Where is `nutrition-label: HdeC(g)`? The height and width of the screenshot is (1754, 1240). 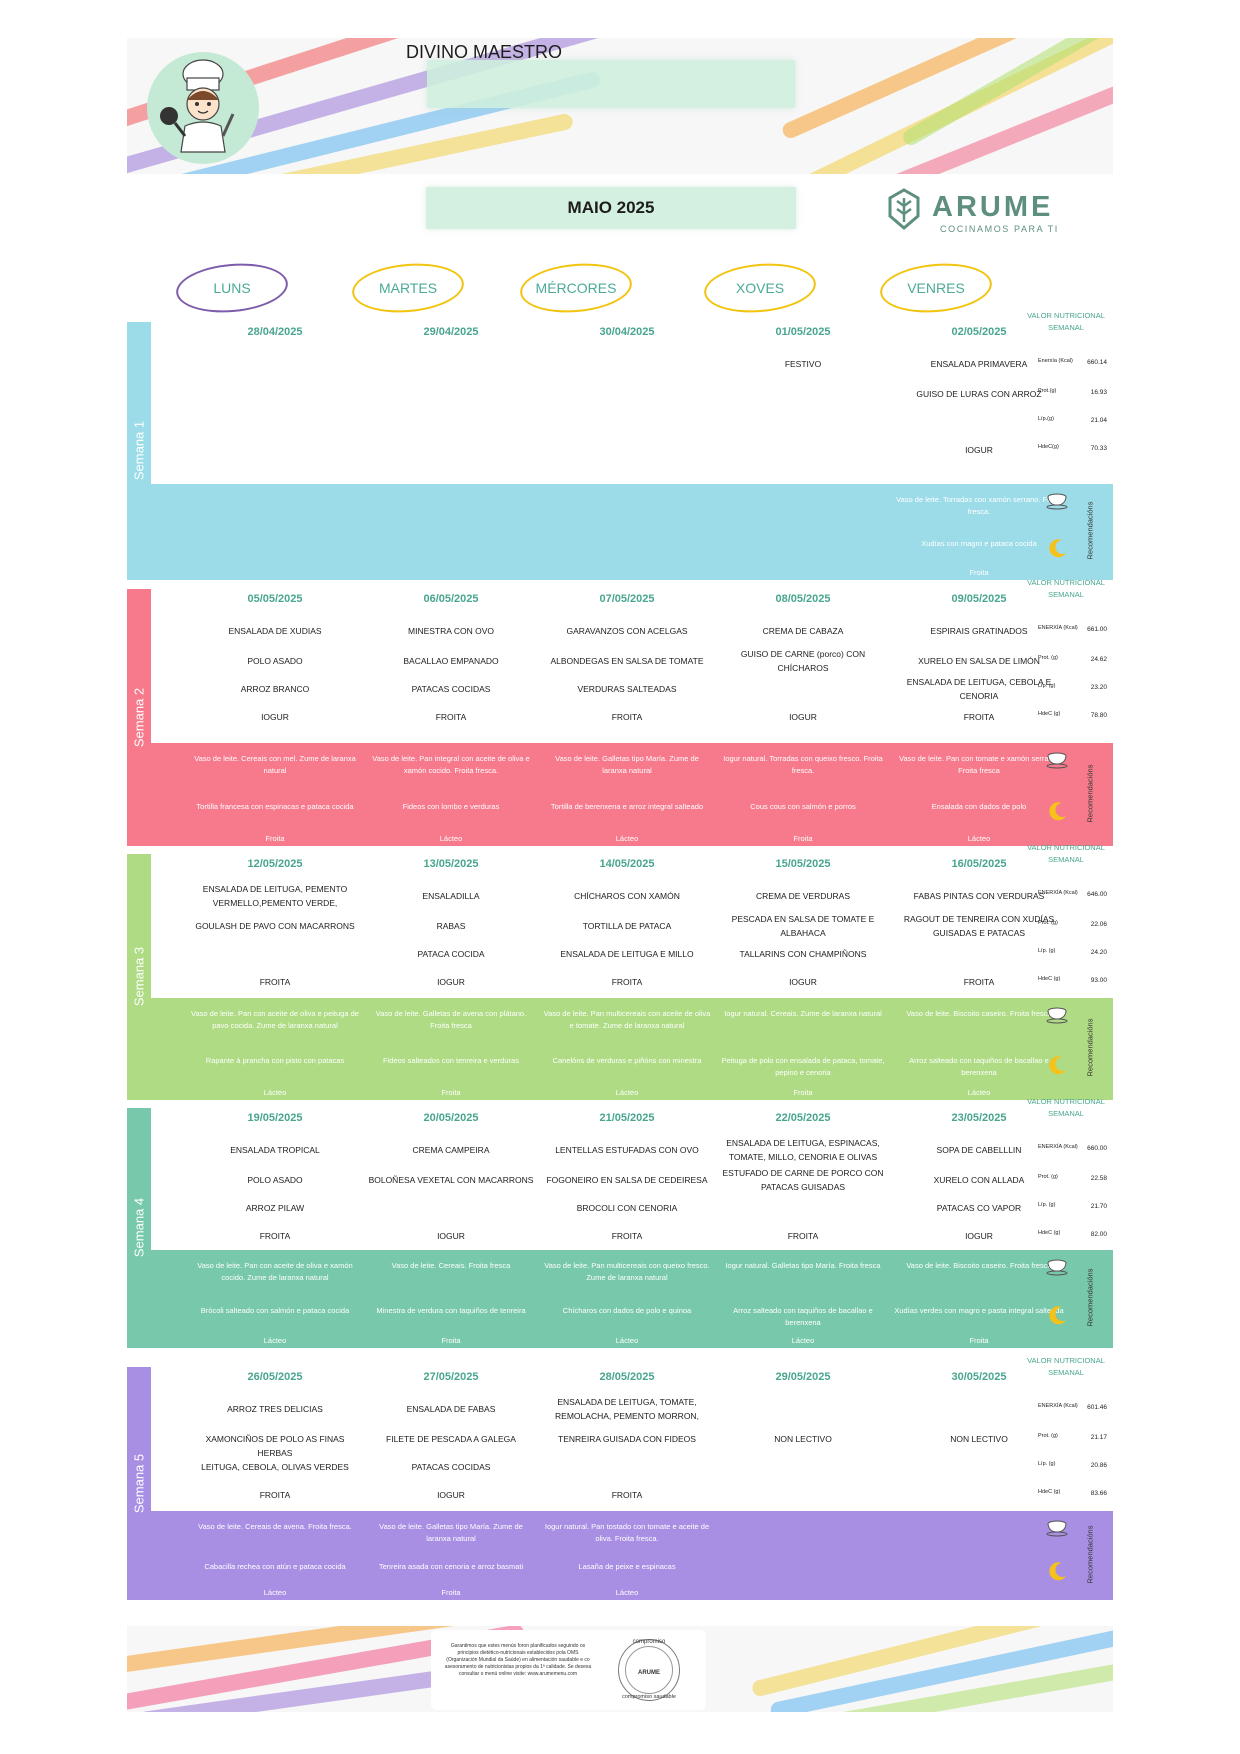 nutrition-label: HdeC(g) is located at coordinates (1048, 447).